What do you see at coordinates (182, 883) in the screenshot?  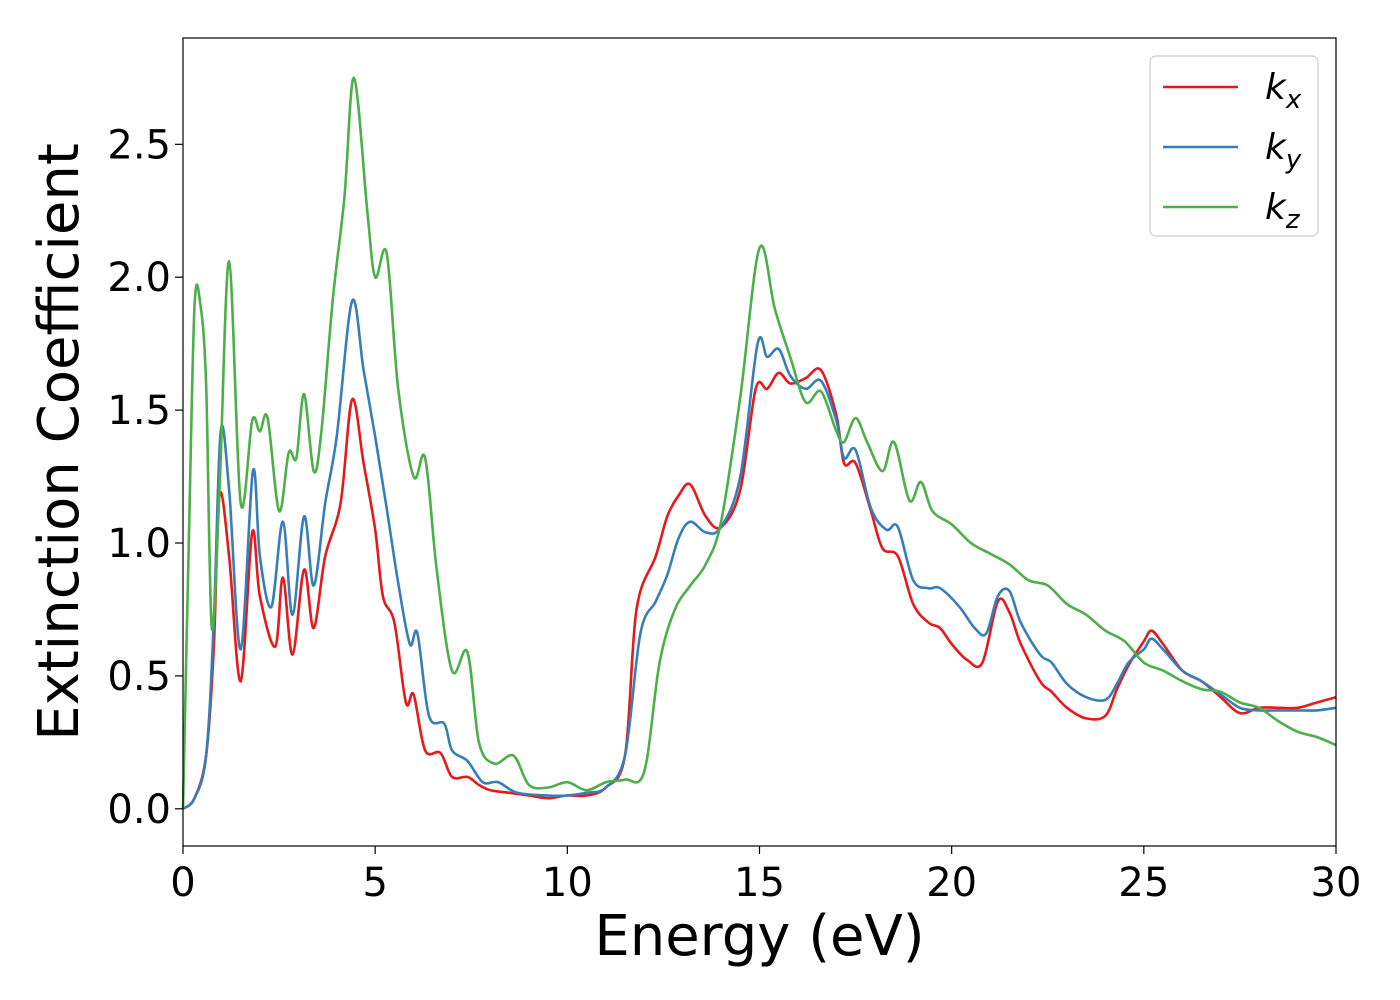 I see `x-tick-label: 0` at bounding box center [182, 883].